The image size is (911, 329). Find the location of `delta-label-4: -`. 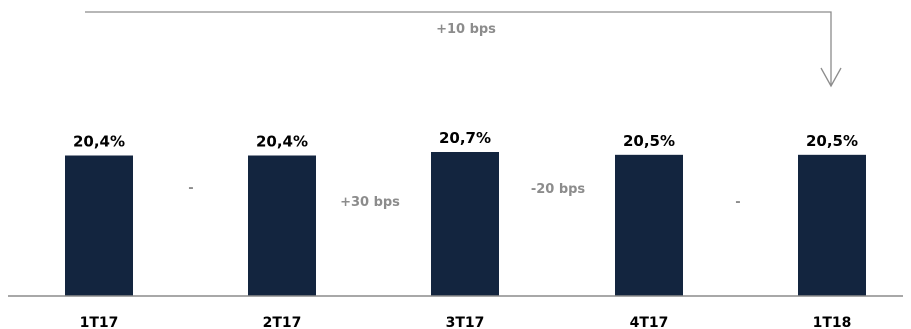

delta-label-4: - is located at coordinates (737, 202).